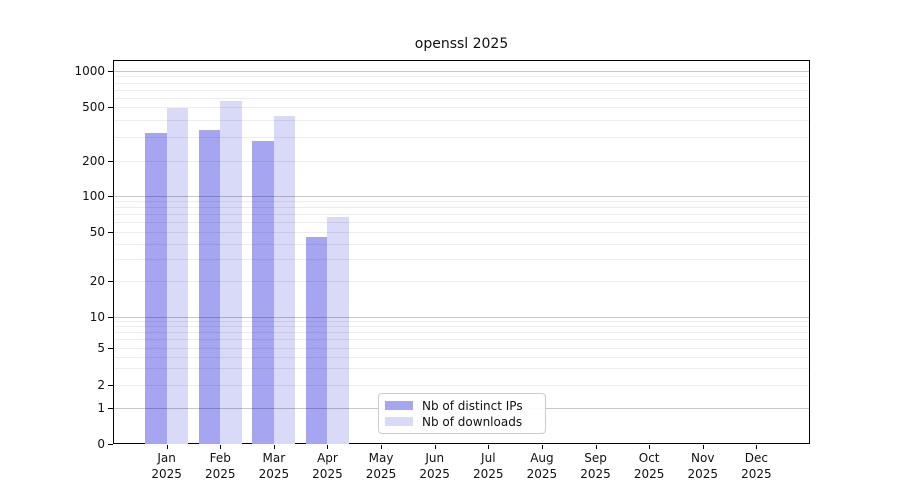 This screenshot has height=500, width=900. Describe the element at coordinates (177, 276) in the screenshot. I see `bar-downloads-jan` at that location.